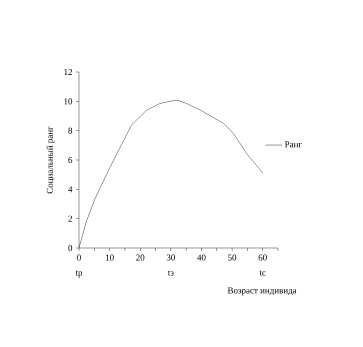 The image size is (363, 347). Describe the element at coordinates (50, 160) in the screenshot. I see `y-axis-title: Социальный ранг` at that location.